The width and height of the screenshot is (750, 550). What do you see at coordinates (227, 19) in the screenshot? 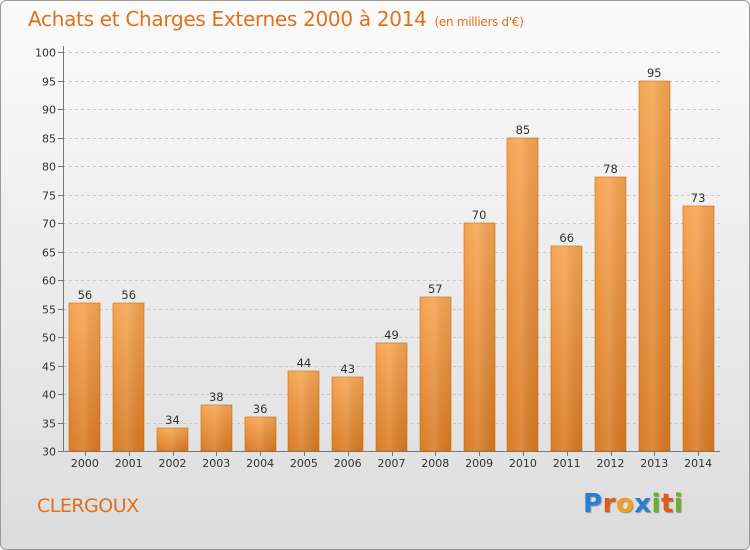
I see `chart-title-text: Achats et Charges Externes 2000 à 2014` at bounding box center [227, 19].